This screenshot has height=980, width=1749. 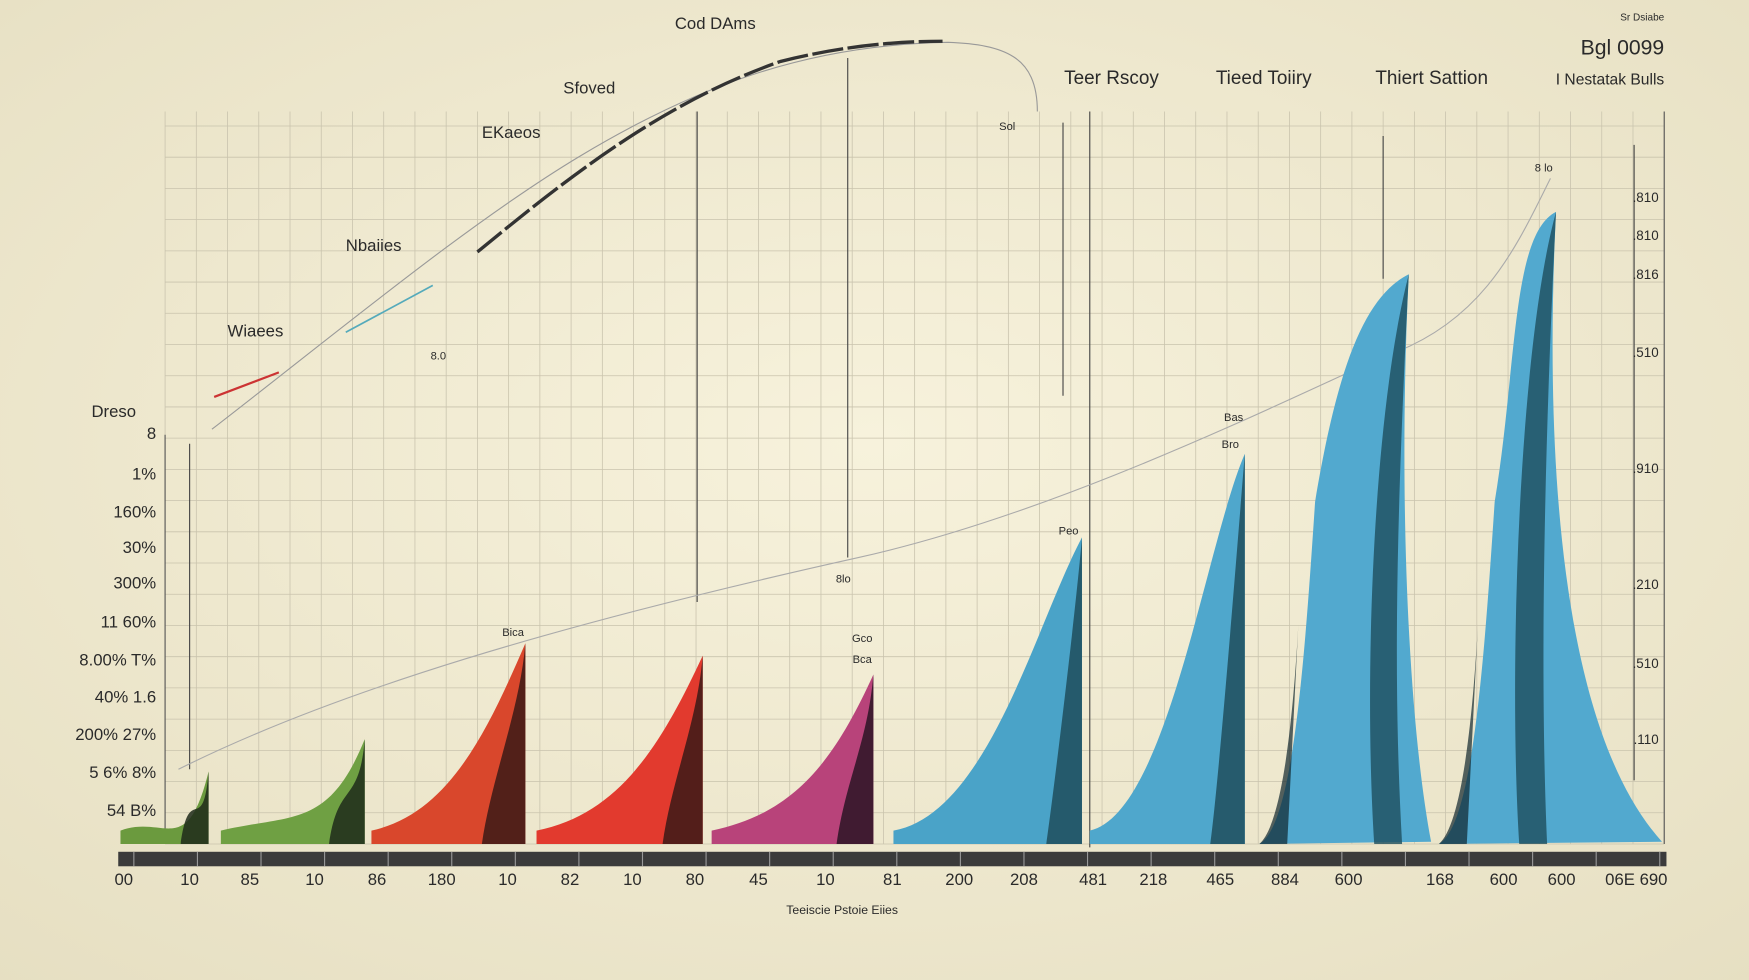 I want to click on y2-tick-label: .816, so click(x=1646, y=274).